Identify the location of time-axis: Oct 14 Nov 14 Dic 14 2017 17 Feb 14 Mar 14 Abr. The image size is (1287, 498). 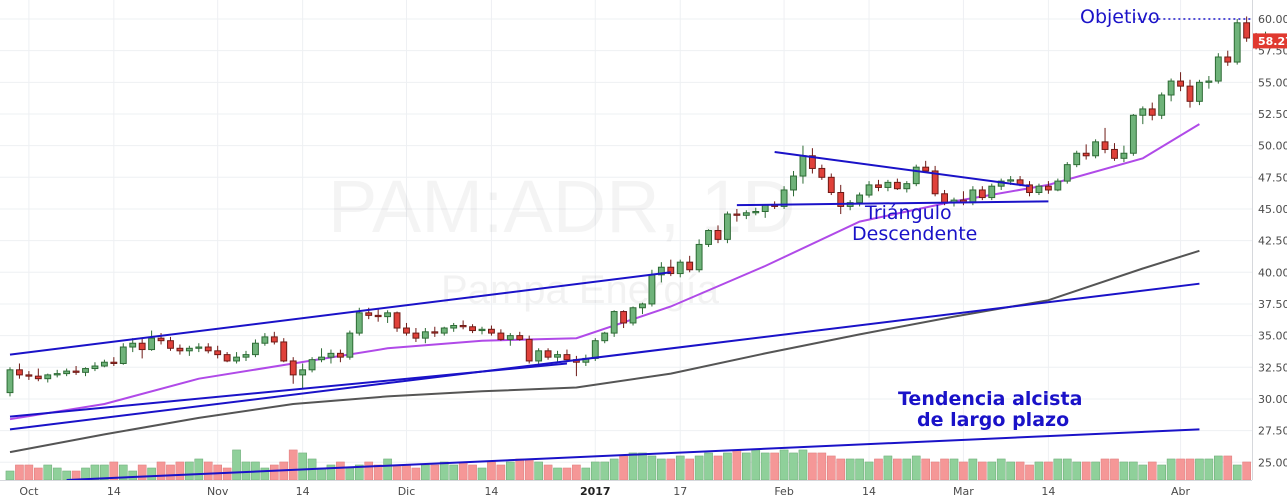
(626, 489).